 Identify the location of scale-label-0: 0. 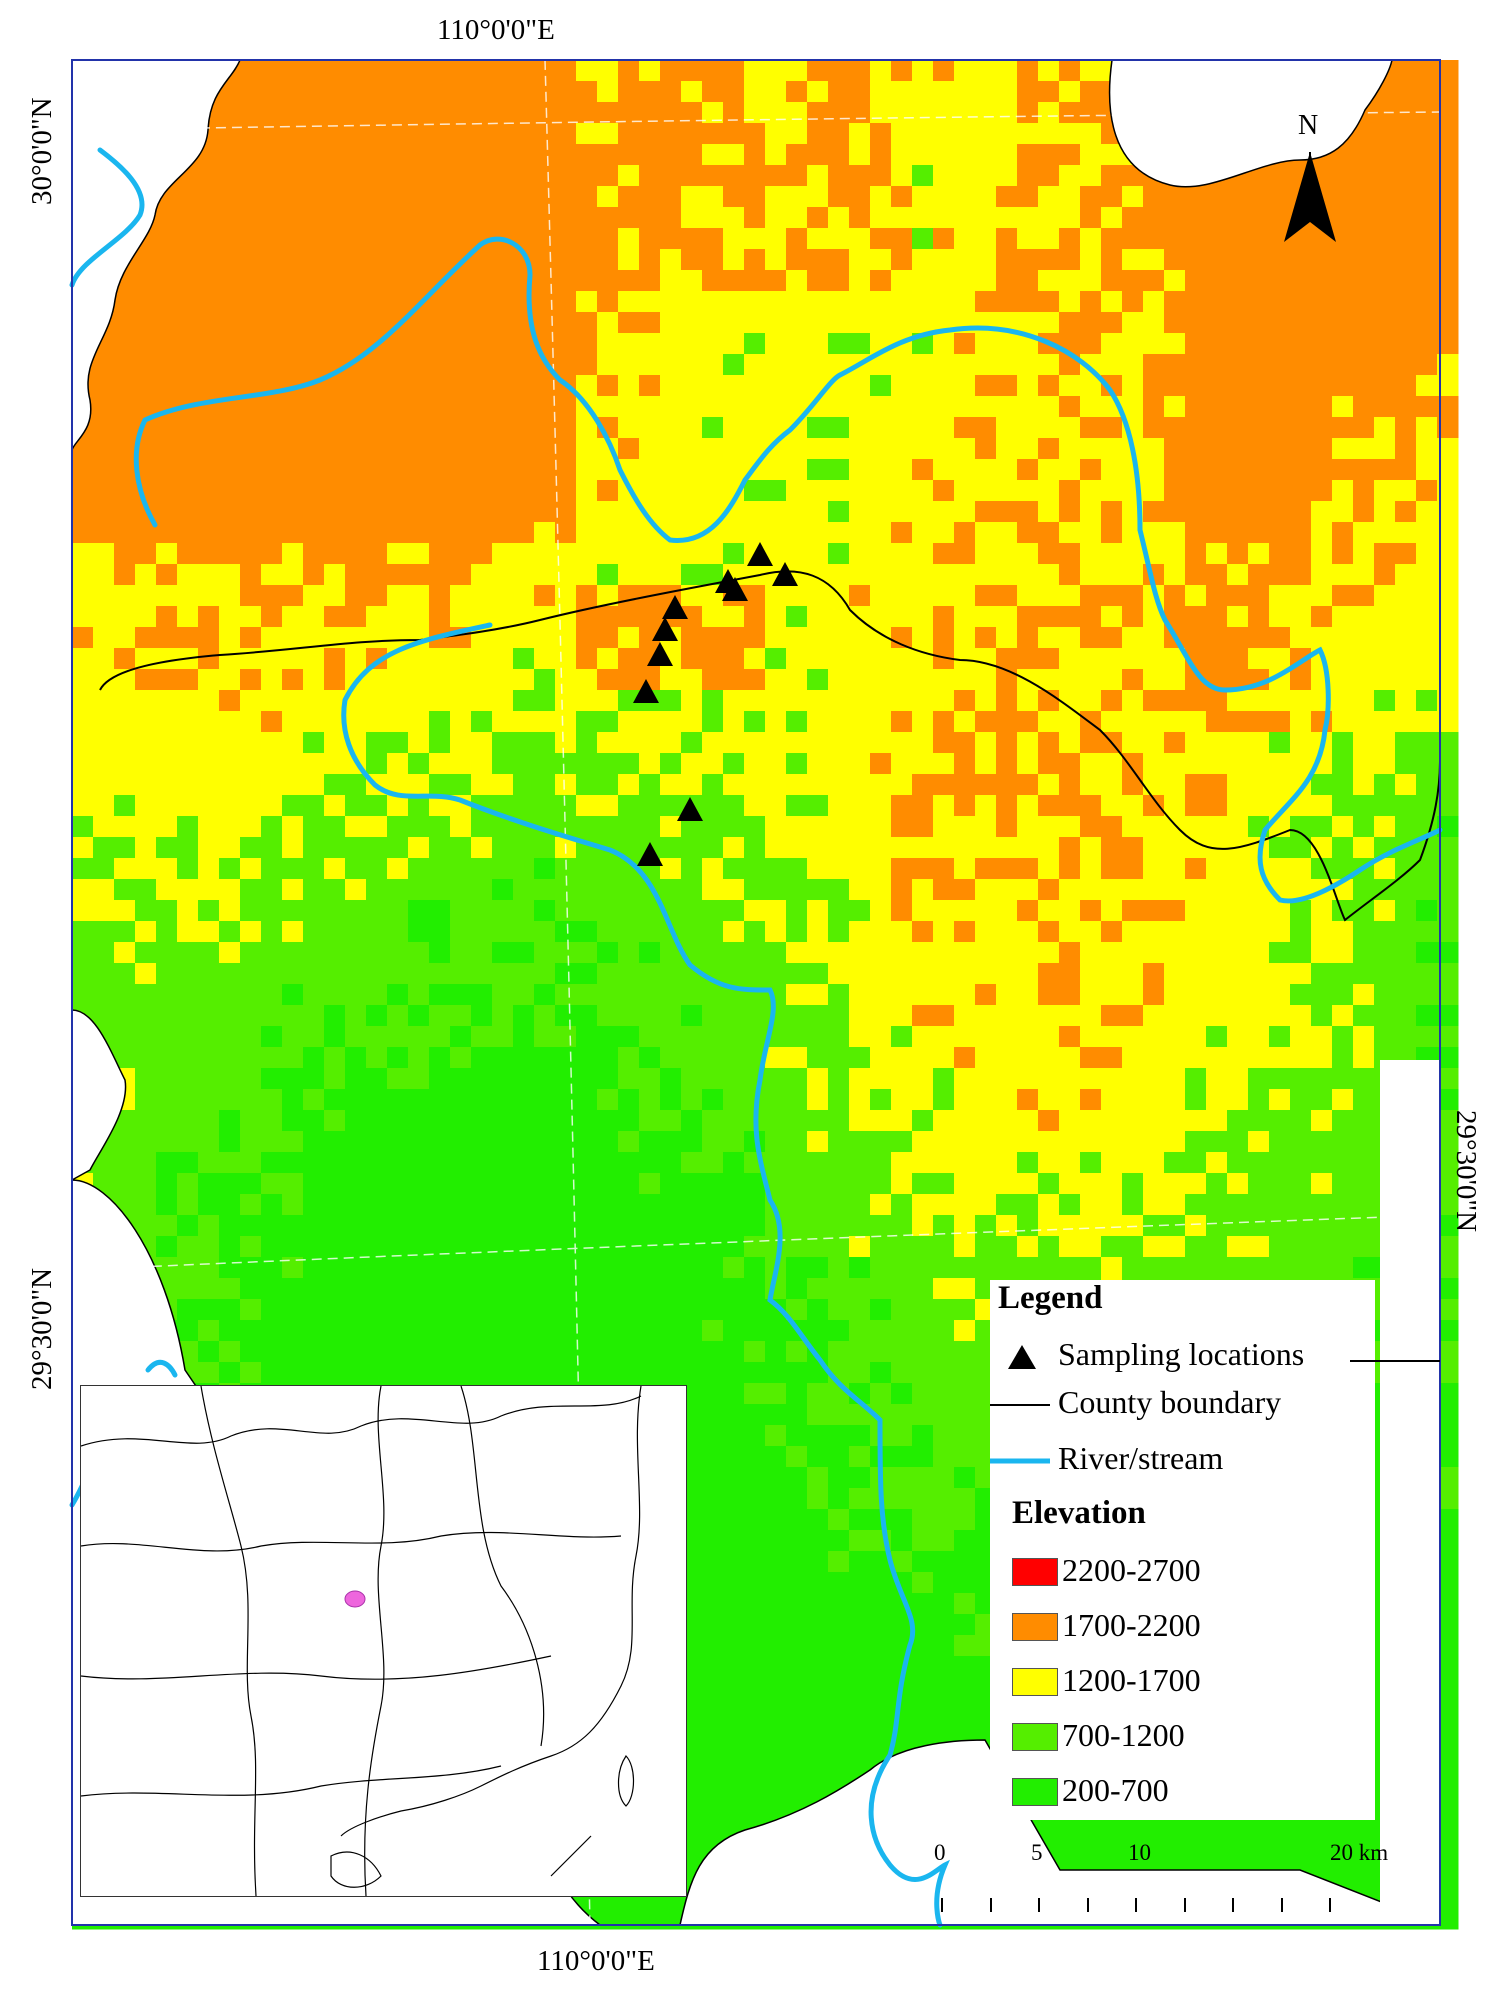
(940, 1852).